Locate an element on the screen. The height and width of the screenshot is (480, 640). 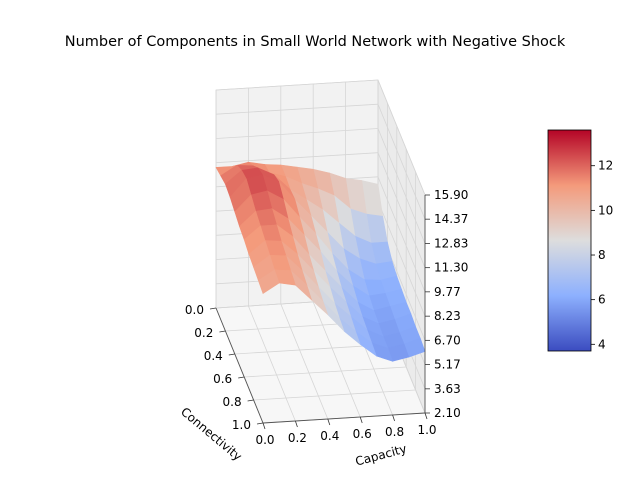
colorbar-tick-label: 4 is located at coordinates (602, 344).